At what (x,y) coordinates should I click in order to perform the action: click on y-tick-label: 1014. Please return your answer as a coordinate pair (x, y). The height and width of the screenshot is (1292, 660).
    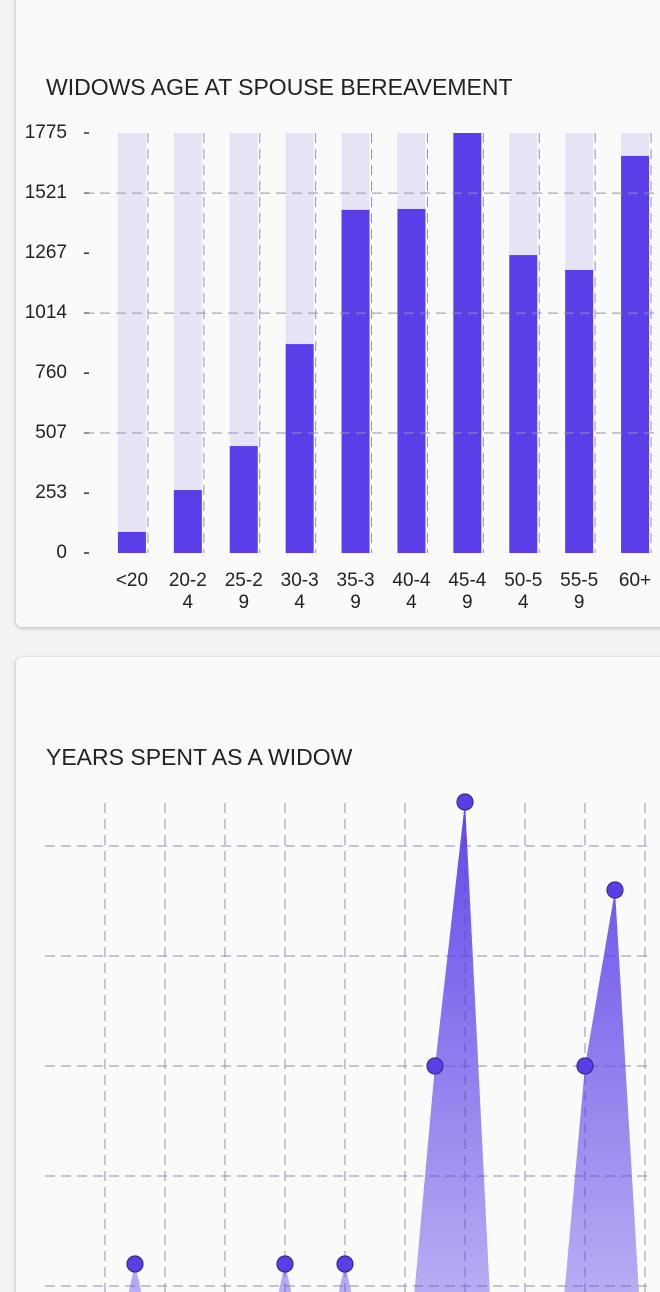
    Looking at the image, I should click on (46, 312).